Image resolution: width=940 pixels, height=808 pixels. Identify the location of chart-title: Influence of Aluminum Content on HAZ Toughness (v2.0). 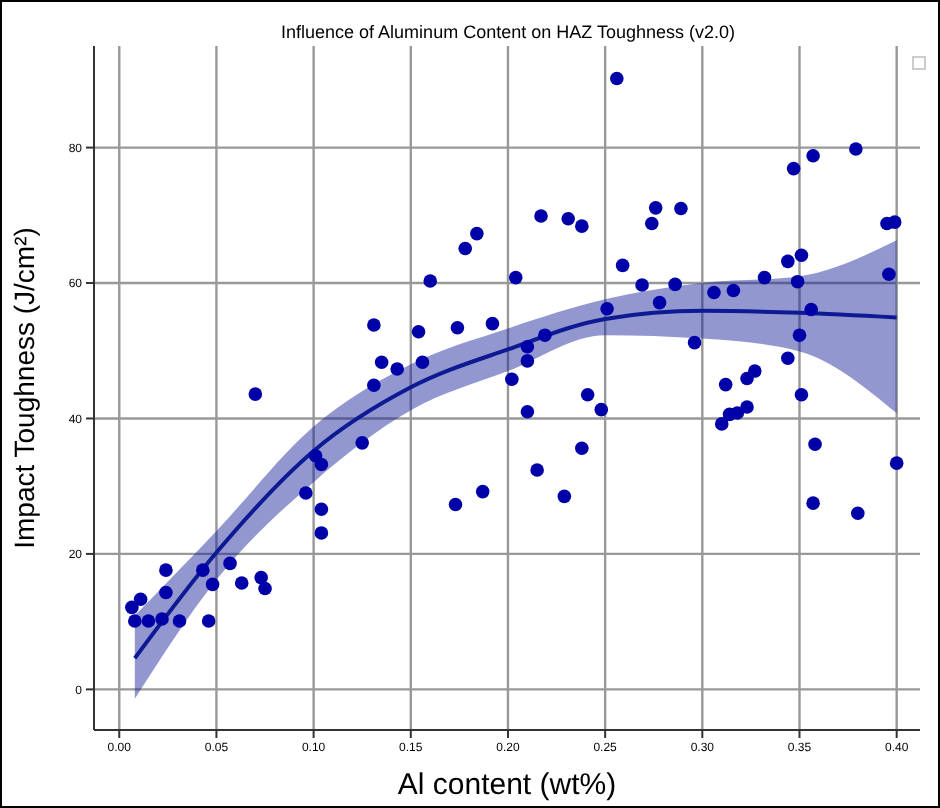
(508, 32).